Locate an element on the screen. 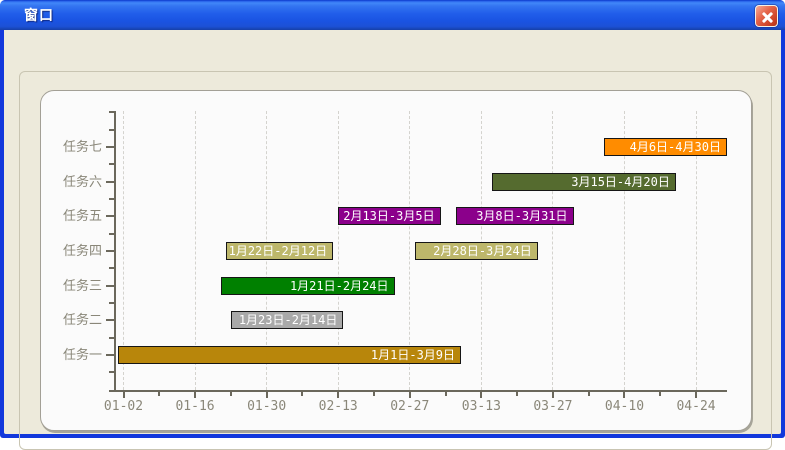  x-tick-label: 03-13 is located at coordinates (481, 406).